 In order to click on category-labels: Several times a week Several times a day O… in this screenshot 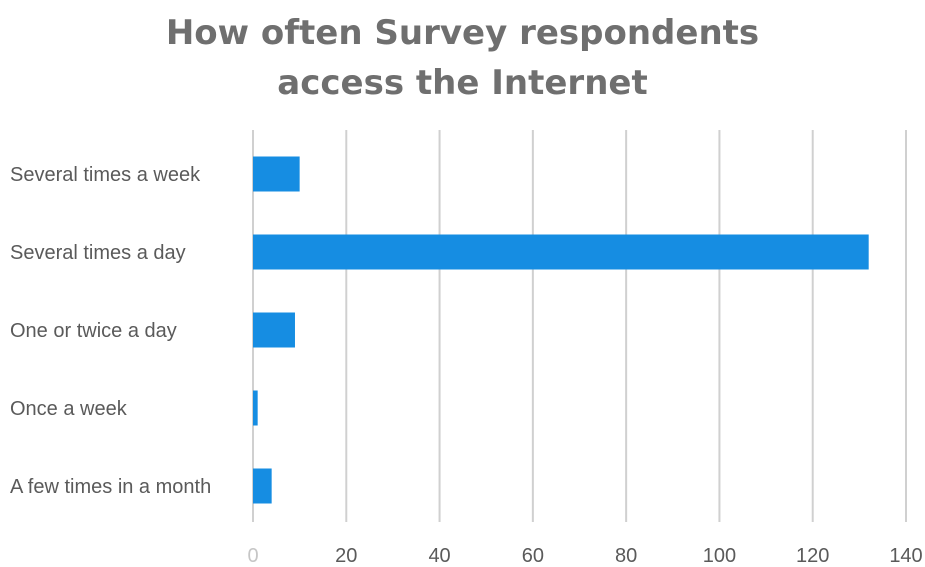, I will do `click(110, 331)`.